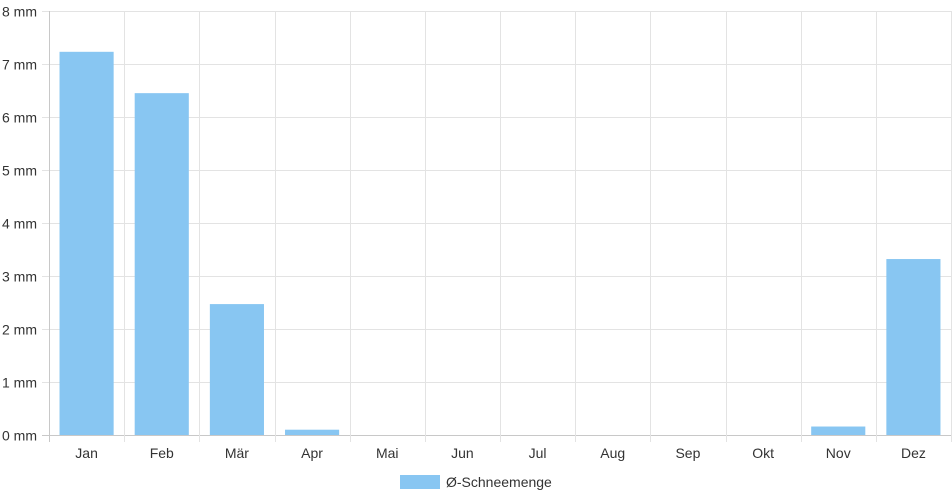  What do you see at coordinates (236, 369) in the screenshot?
I see `bar-mär` at bounding box center [236, 369].